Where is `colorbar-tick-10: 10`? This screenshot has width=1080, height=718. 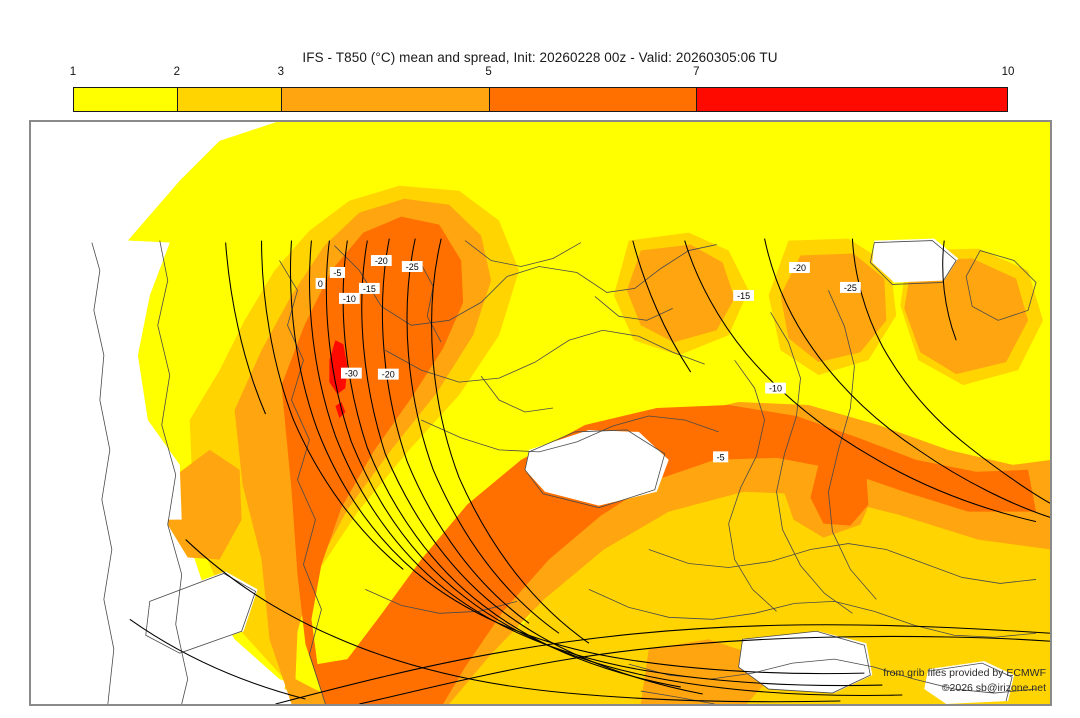 colorbar-tick-10: 10 is located at coordinates (1008, 72).